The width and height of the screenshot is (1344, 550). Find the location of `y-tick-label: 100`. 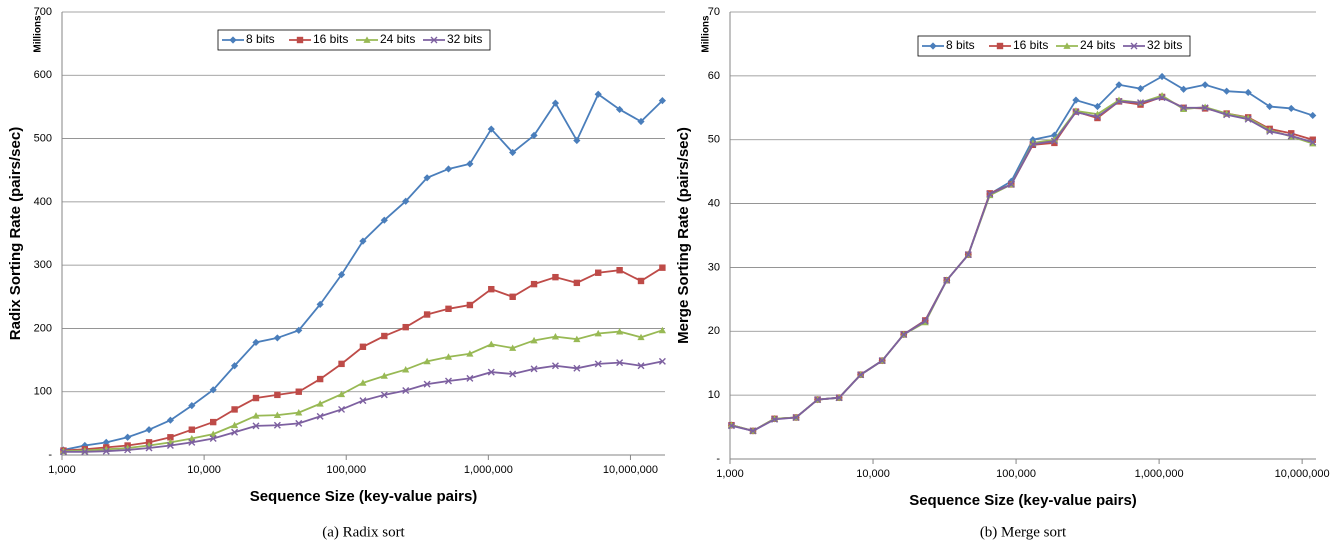

y-tick-label: 100 is located at coordinates (43, 392).